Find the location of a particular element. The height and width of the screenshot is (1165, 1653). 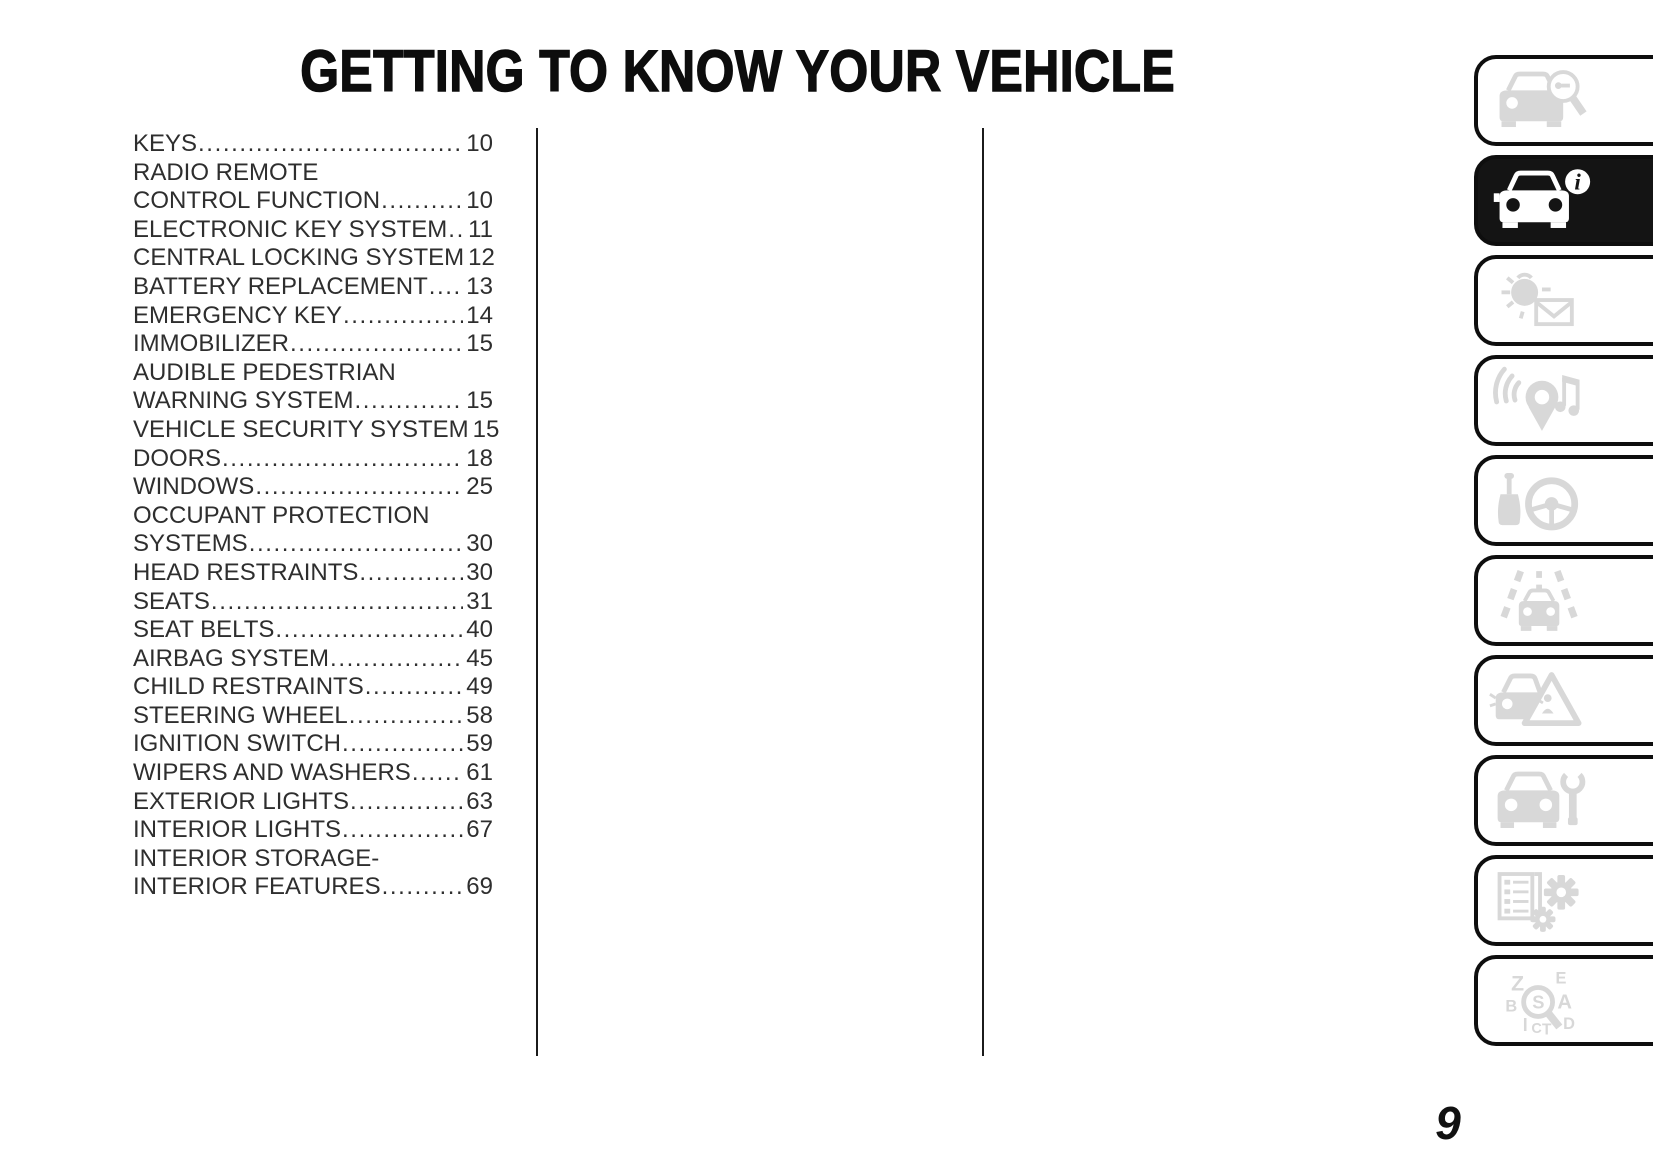

toc-entry: ELECTRONIC KEY SYSTEM 11 is located at coordinates (313, 230).